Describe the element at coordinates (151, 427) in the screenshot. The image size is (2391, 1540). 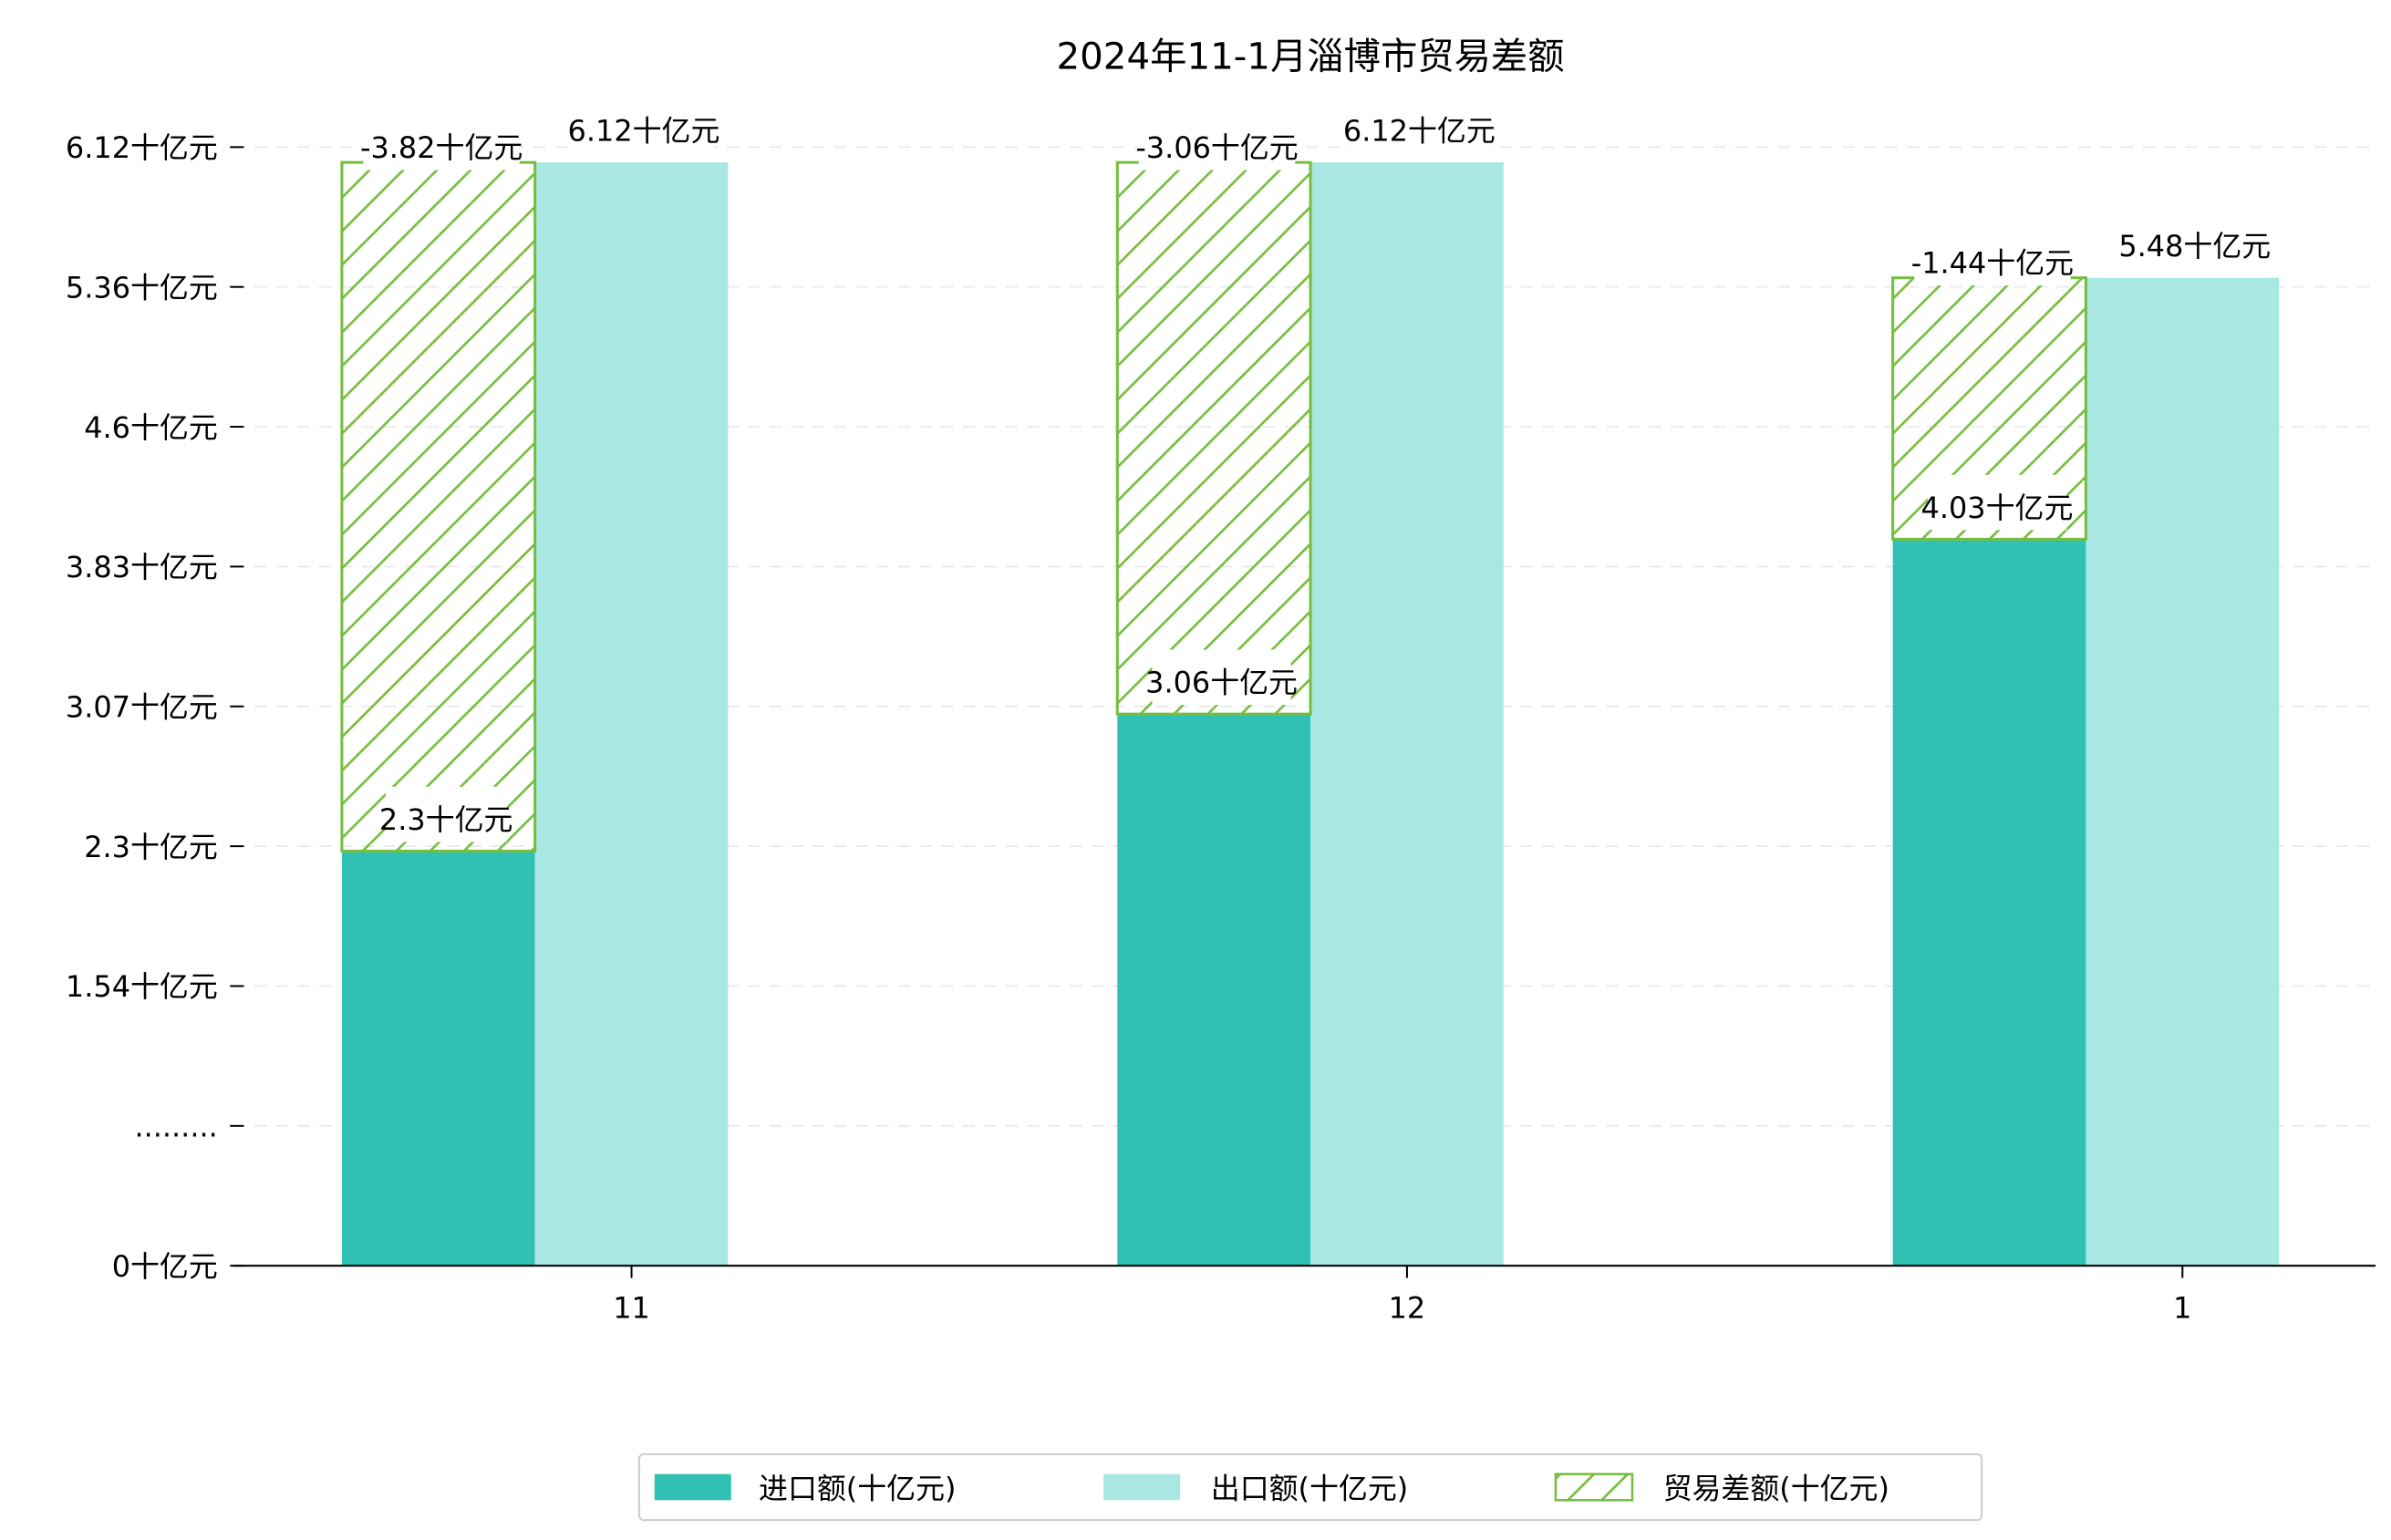
I see `y-tick-label: 4.6十亿元` at that location.